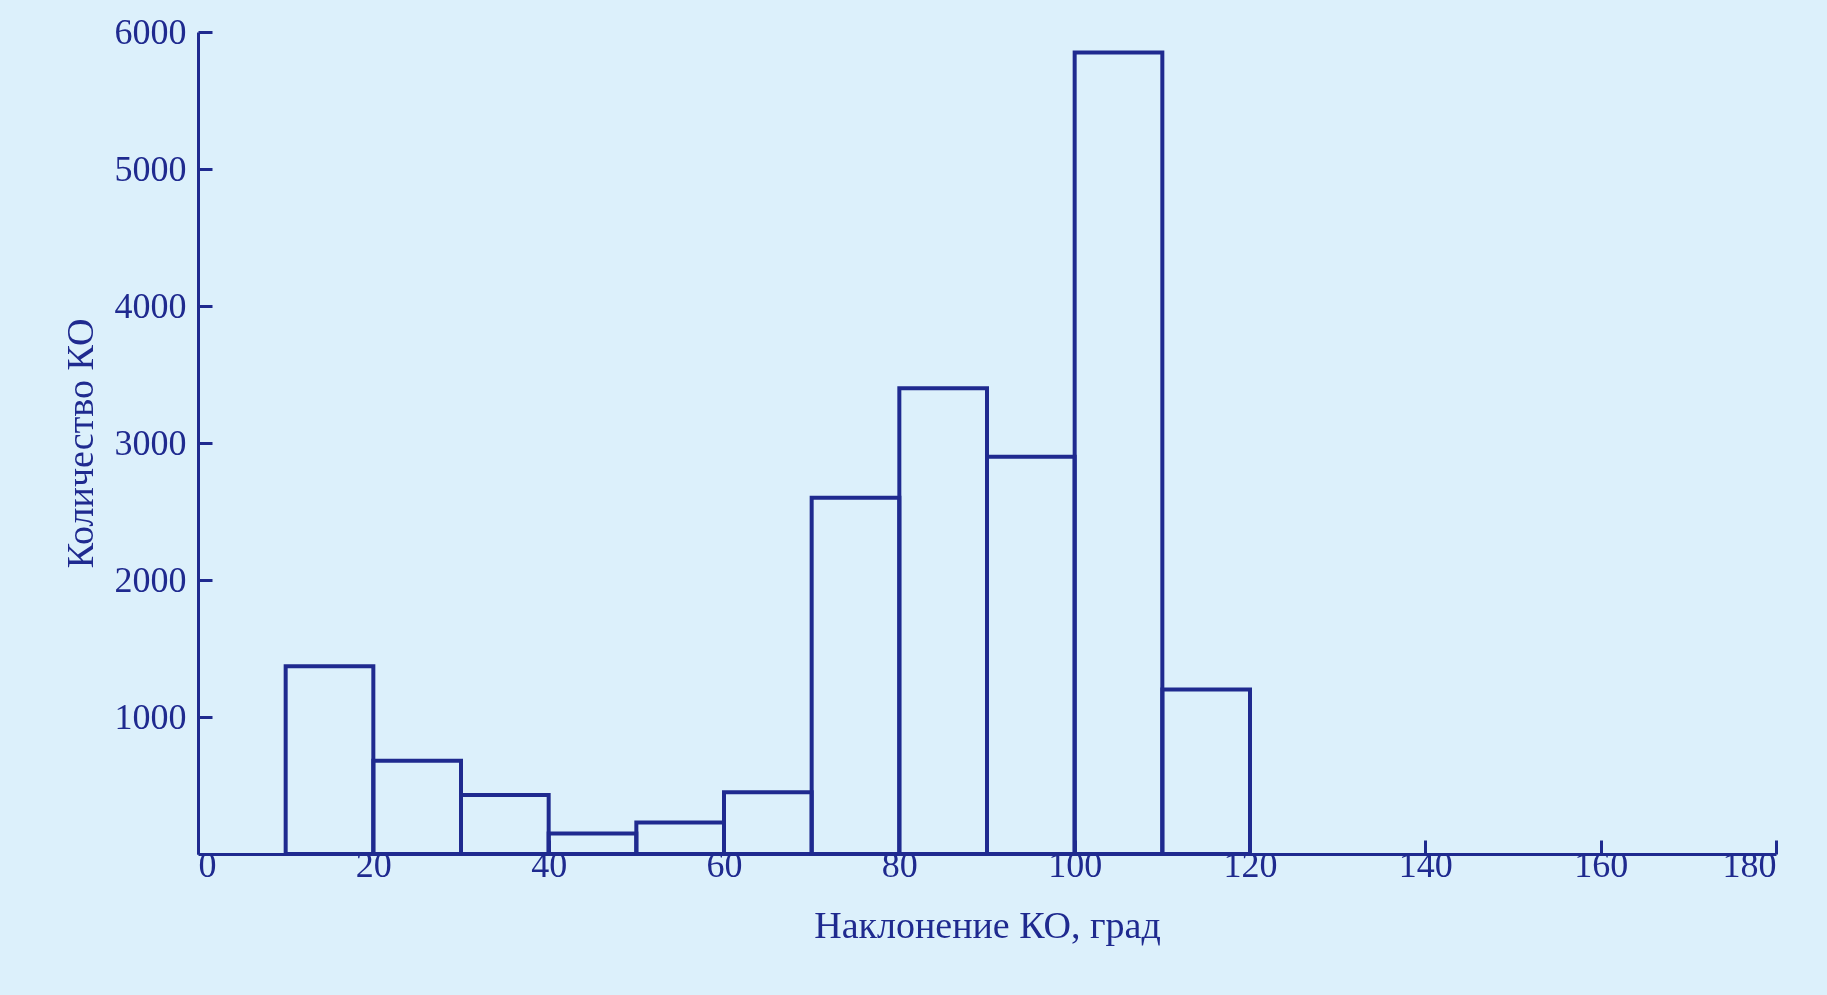  What do you see at coordinates (150, 305) in the screenshot?
I see `y-tick-label: 4000` at bounding box center [150, 305].